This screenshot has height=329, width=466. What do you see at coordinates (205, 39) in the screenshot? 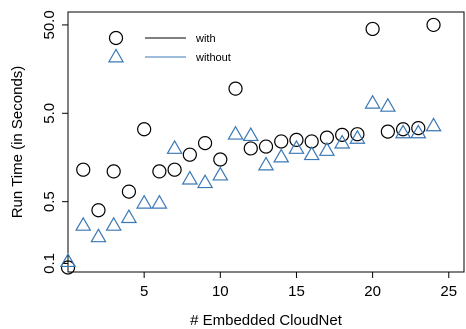
I see `legend-label-with: with` at bounding box center [205, 39].